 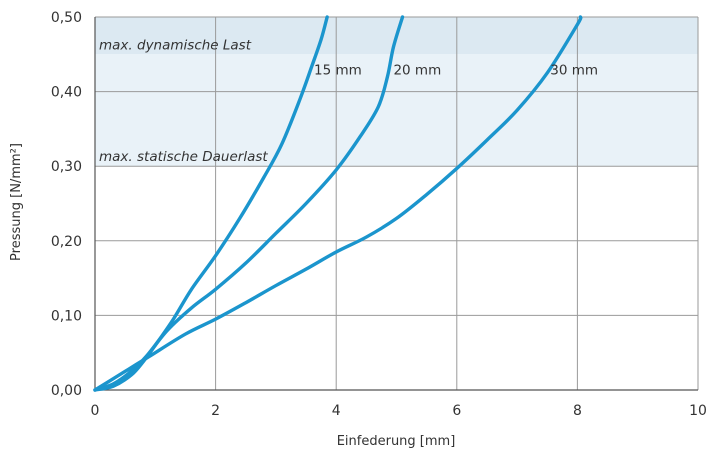 What do you see at coordinates (336, 411) in the screenshot?
I see `x-tick-label: 4` at bounding box center [336, 411].